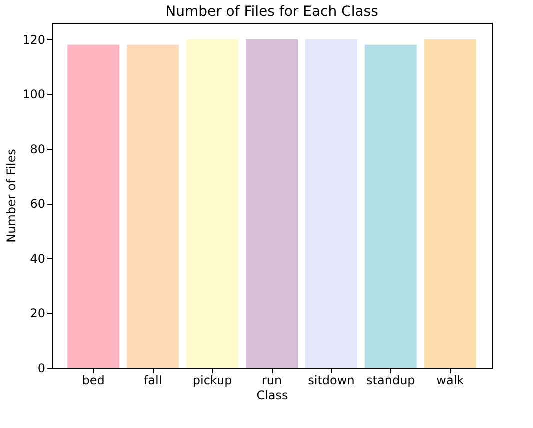 Image resolution: width=533 pixels, height=428 pixels. I want to click on y-axis-title: Number of Files, so click(11, 196).